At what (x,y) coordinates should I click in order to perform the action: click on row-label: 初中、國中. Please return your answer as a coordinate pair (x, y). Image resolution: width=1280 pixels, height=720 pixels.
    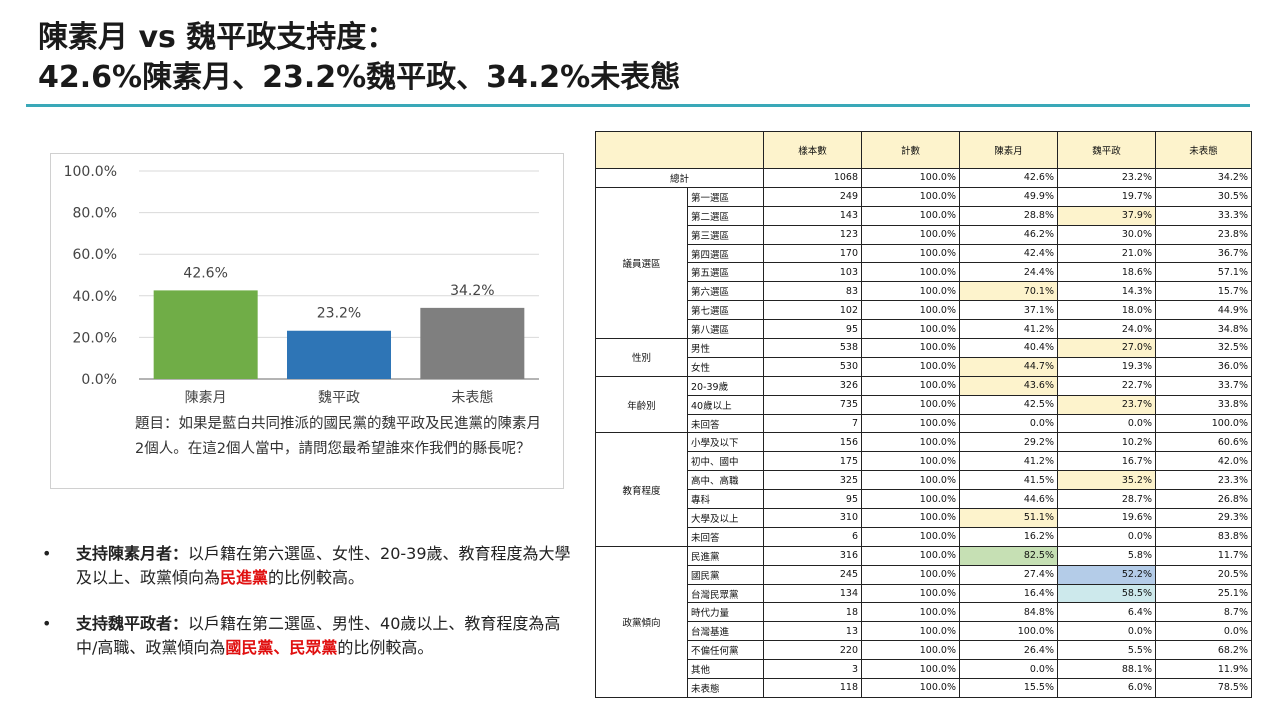
    Looking at the image, I should click on (725, 461).